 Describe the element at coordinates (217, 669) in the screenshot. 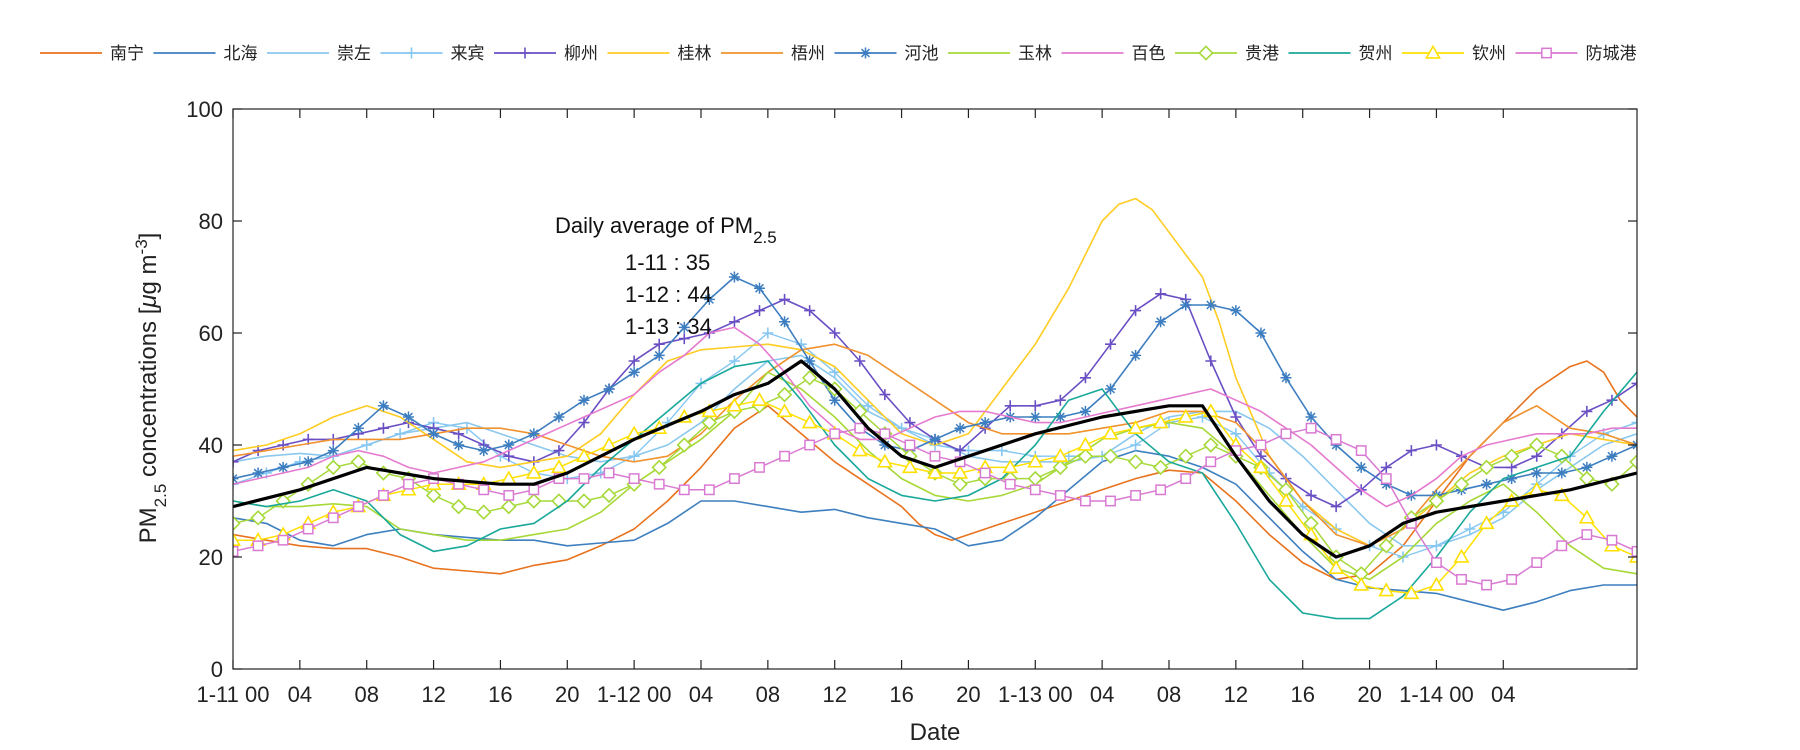

I see `y-tick-label: 0` at that location.